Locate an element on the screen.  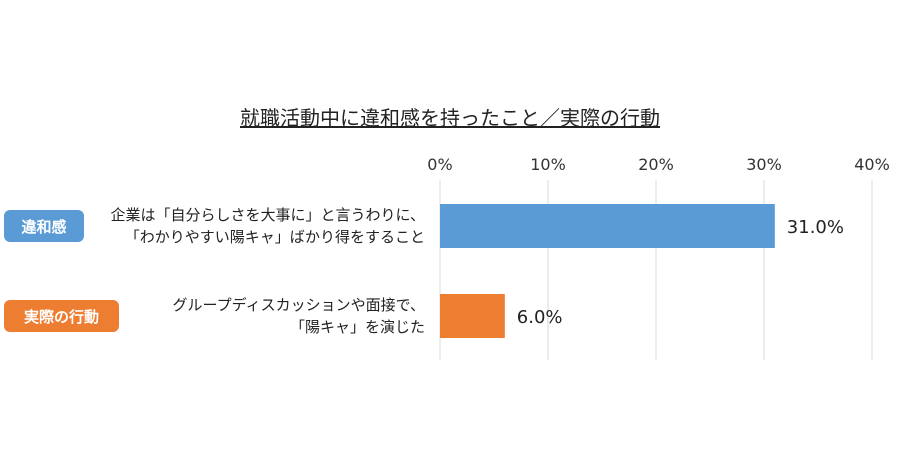
axis-tick-labels: 0% 10% 20% 30% 40% is located at coordinates (658, 164).